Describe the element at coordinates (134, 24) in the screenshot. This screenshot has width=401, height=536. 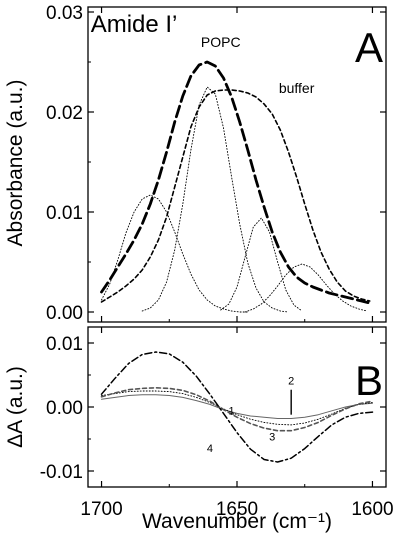
I see `annotation-label: Amide I’` at that location.